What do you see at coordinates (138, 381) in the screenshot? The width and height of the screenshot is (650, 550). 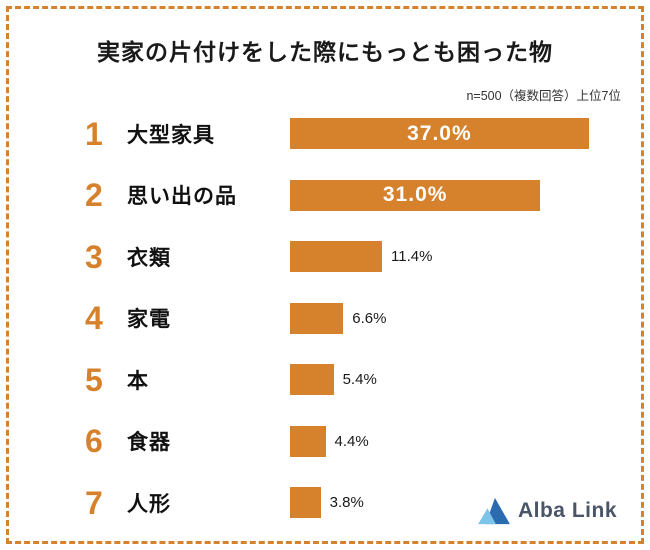 I see `category-label: 本` at bounding box center [138, 381].